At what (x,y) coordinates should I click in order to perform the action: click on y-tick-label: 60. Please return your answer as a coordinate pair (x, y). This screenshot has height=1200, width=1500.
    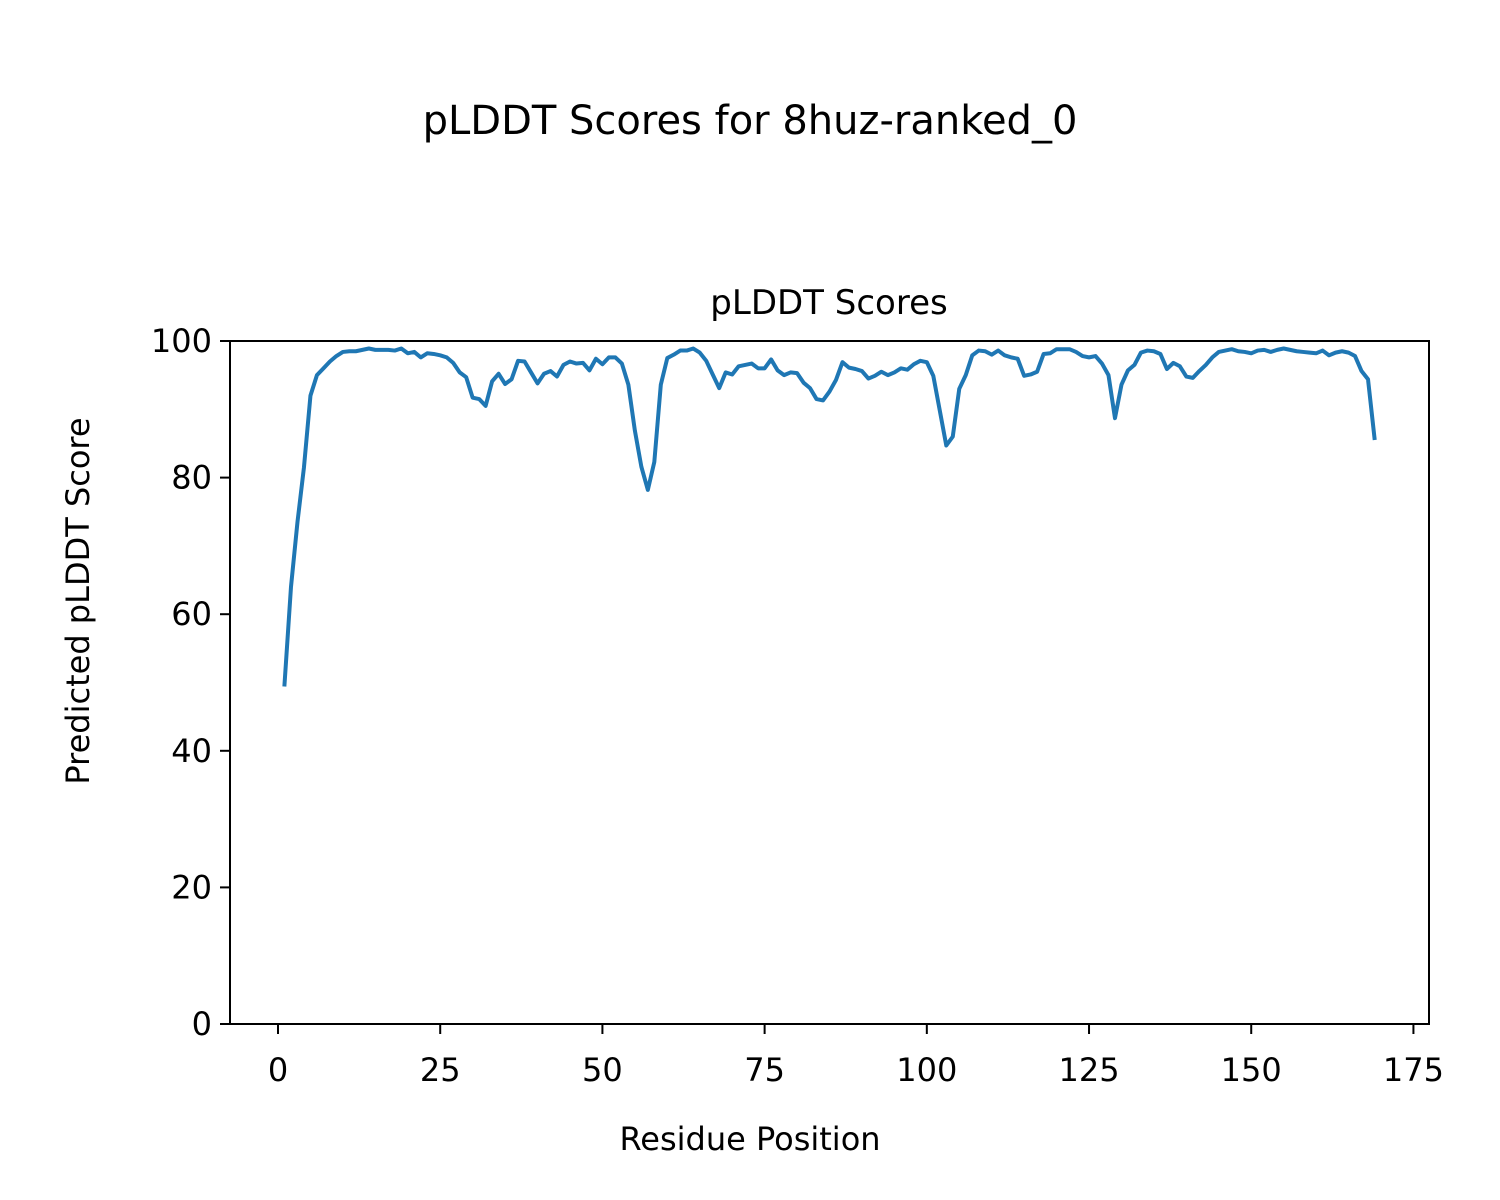
    Looking at the image, I should click on (191, 614).